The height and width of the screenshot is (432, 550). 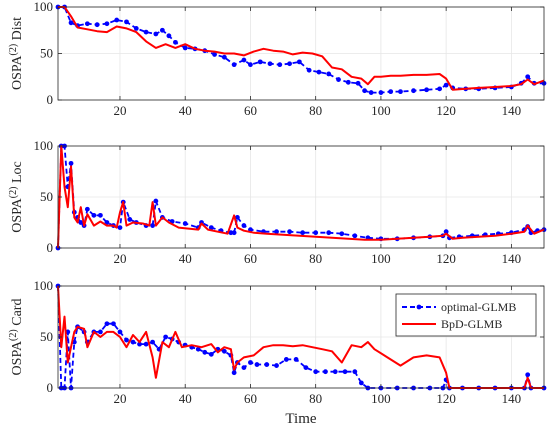 I want to click on legend-box, so click(x=466, y=315).